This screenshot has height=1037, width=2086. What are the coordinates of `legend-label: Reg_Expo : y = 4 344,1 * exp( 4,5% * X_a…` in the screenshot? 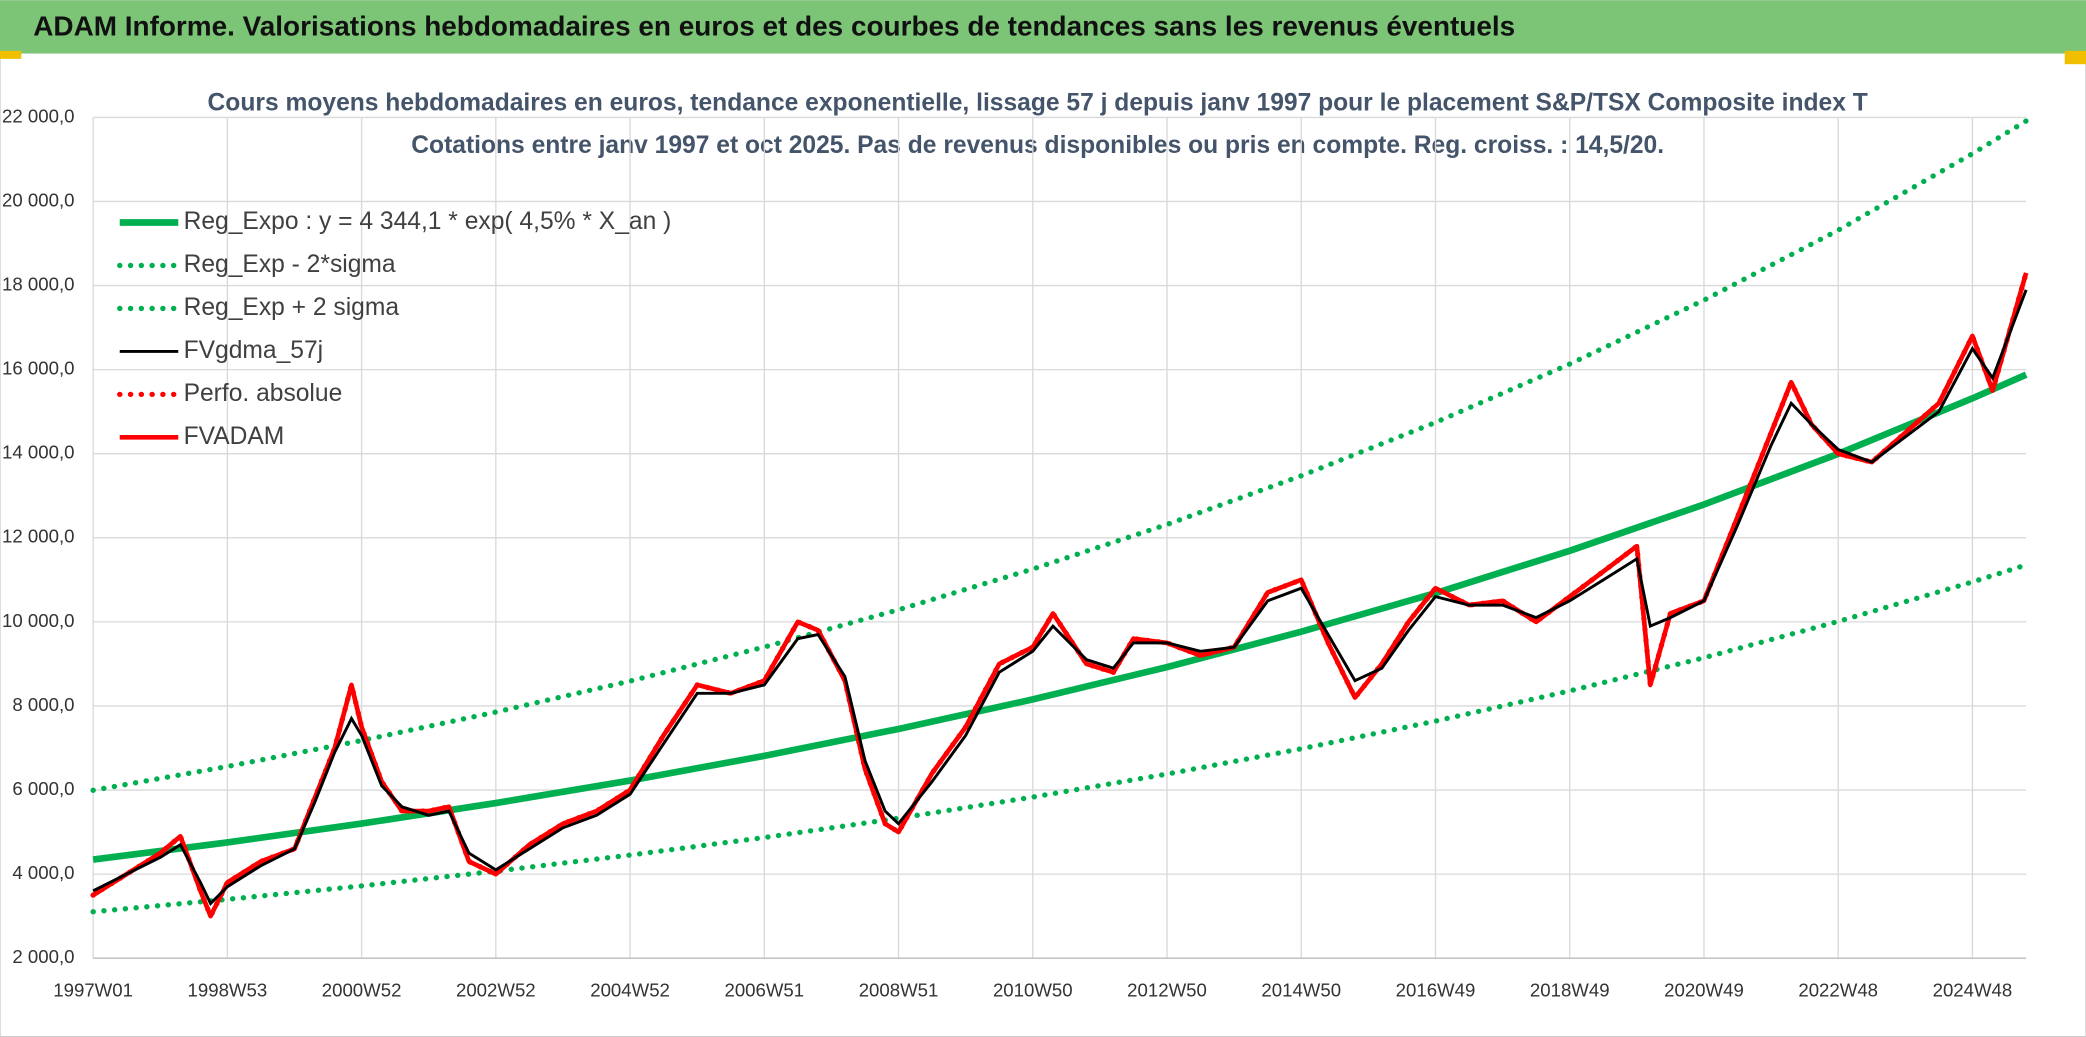 It's located at (428, 221).